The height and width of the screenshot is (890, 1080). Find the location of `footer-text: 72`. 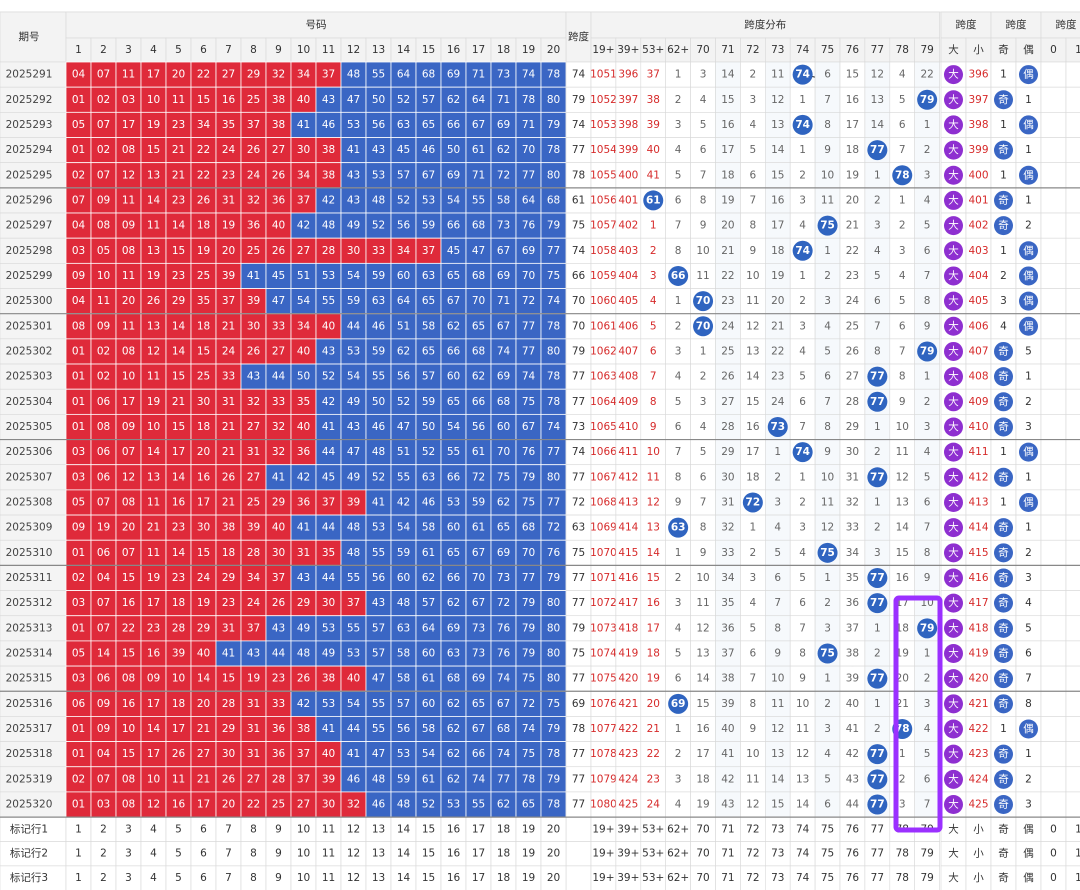

footer-text: 72 is located at coordinates (752, 878).